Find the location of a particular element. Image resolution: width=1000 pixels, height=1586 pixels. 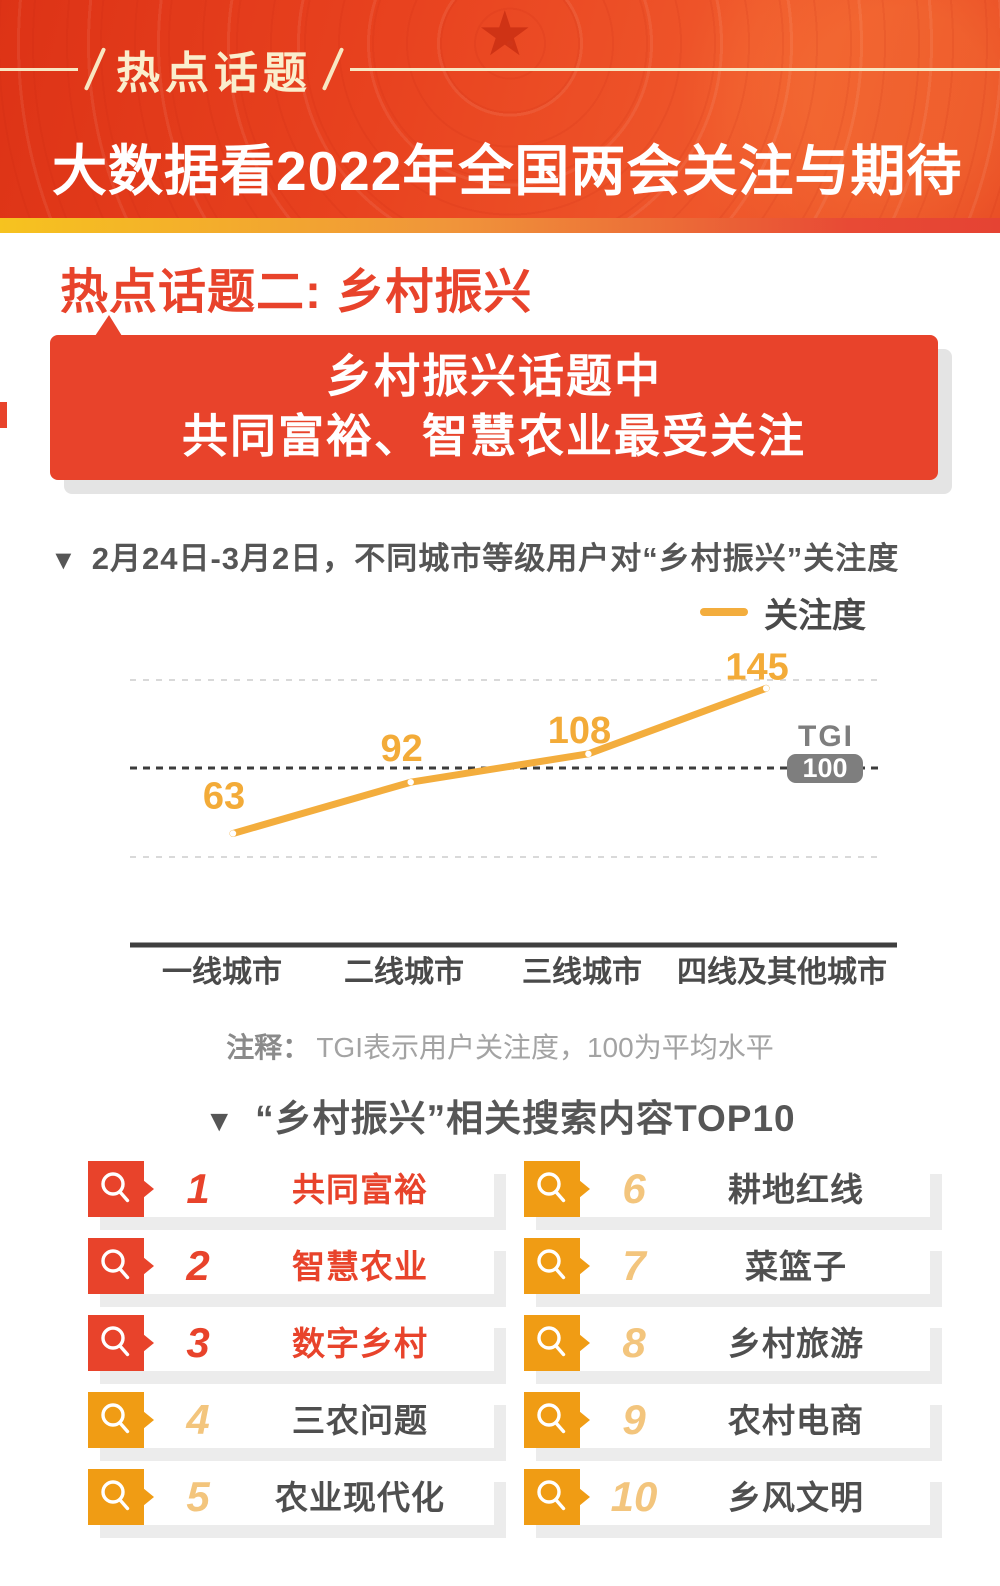

rank-label: 三农问题 is located at coordinates (360, 1420).